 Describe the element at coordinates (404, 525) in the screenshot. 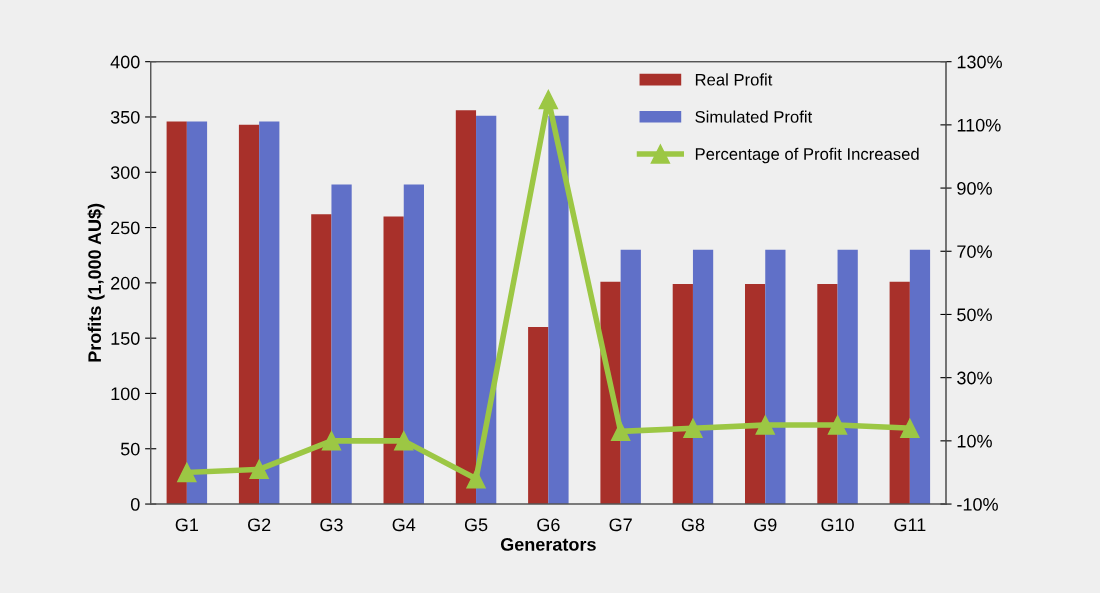

I see `x-tick-label: G4` at that location.